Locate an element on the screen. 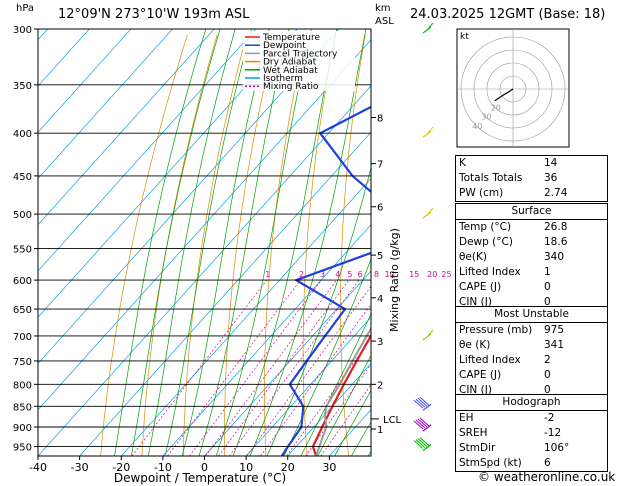 This screenshot has height=486, width=629. x-tick-label: -20 is located at coordinates (121, 467).